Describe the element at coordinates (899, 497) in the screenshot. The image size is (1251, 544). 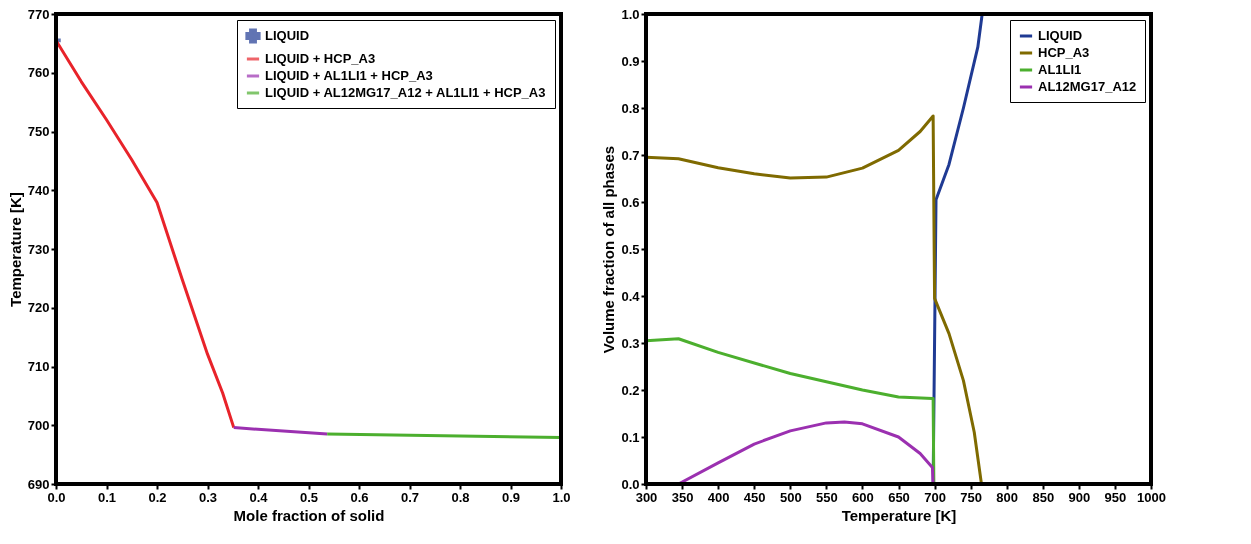
I see `x-tick-label: 650` at that location.